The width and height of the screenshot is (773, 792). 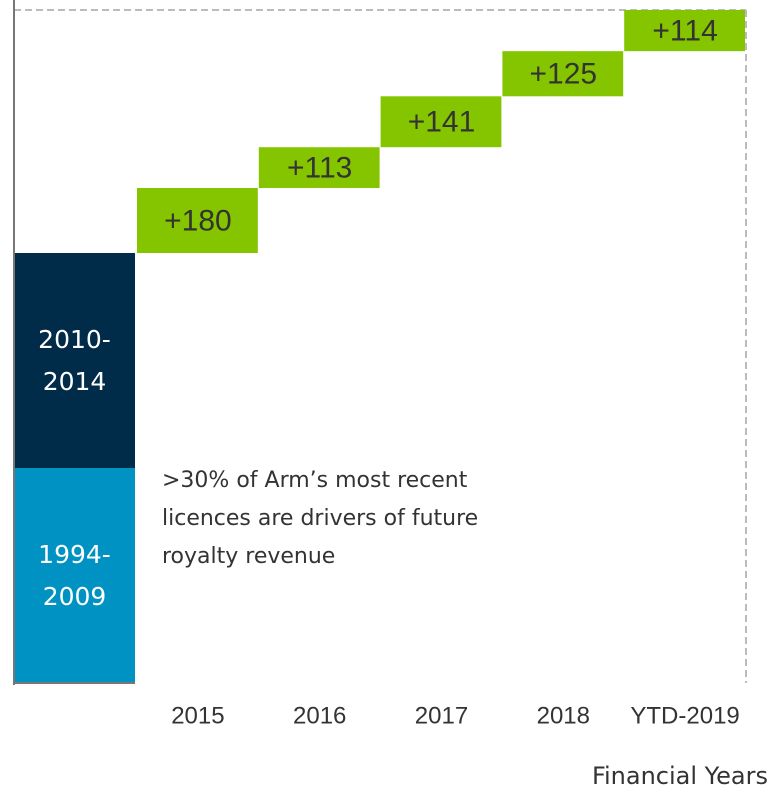 I want to click on data-label: +141, so click(x=442, y=122).